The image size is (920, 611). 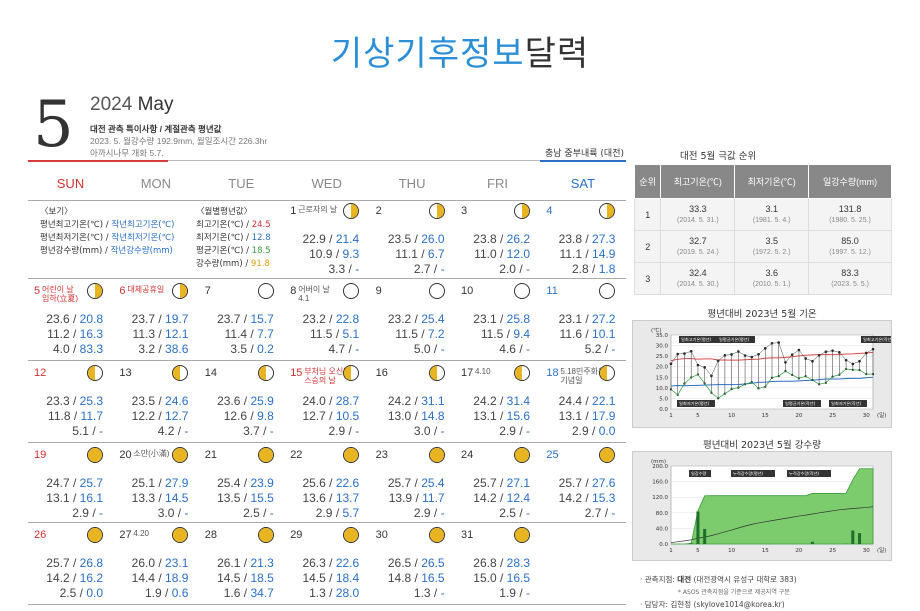 I want to click on last-year-value: 26.0, so click(x=432, y=239).